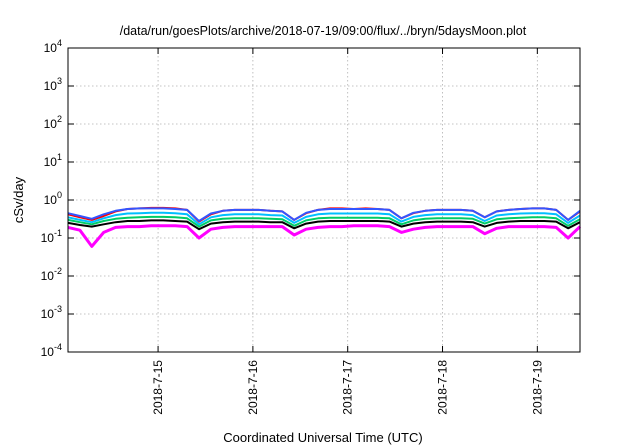 The height and width of the screenshot is (448, 640). I want to click on y-tick-label: 10⁻³, so click(51, 312).